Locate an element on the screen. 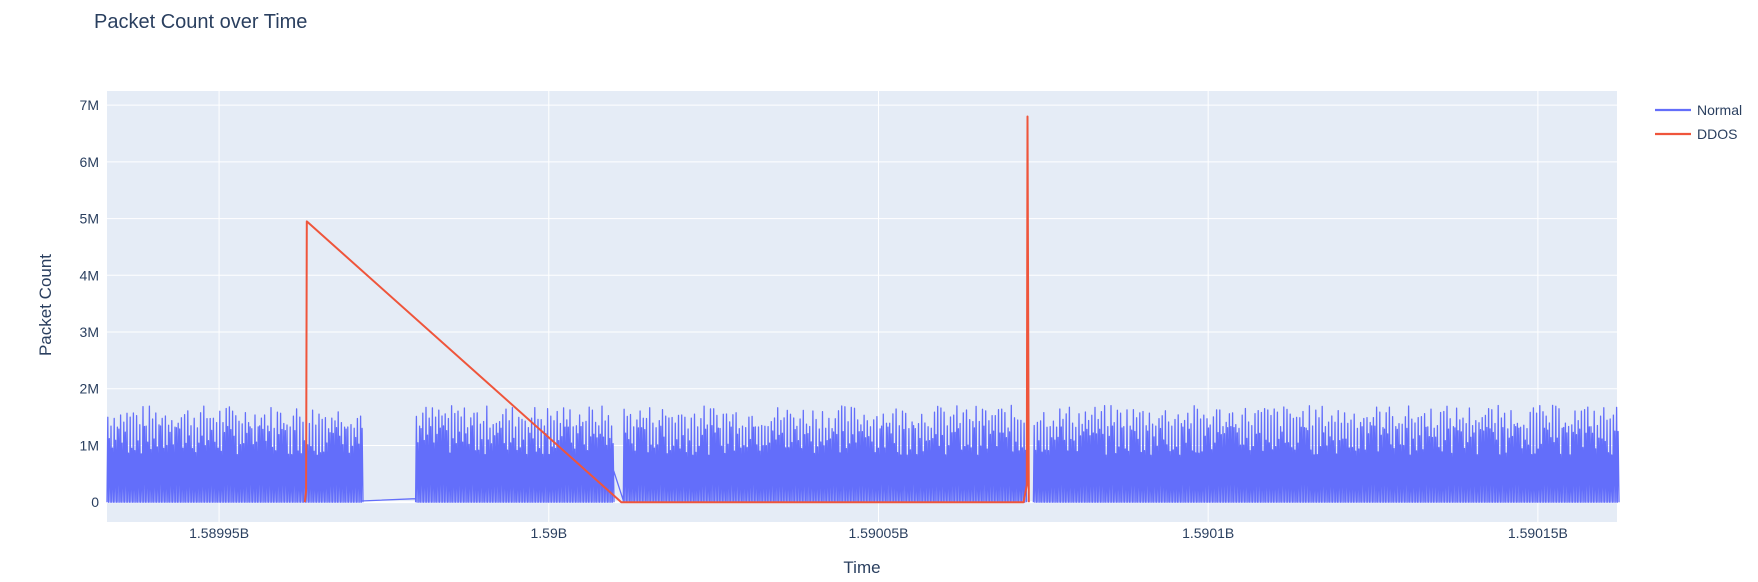 Image resolution: width=1758 pixels, height=582 pixels. x-axis-title: Time is located at coordinates (861, 567).